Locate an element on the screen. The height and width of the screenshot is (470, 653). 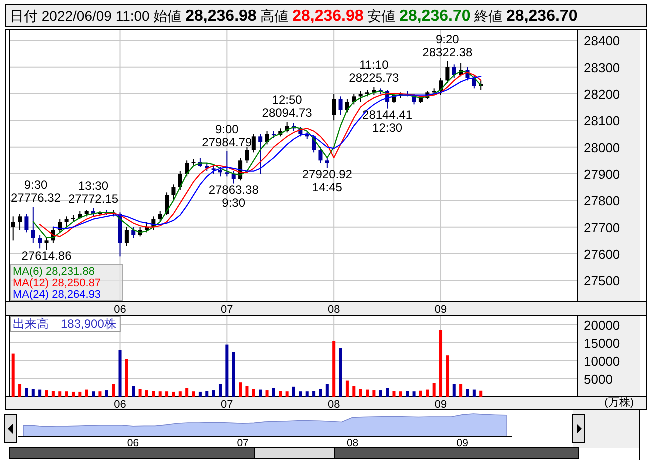
y-tick-label: 28100 is located at coordinates (602, 121).